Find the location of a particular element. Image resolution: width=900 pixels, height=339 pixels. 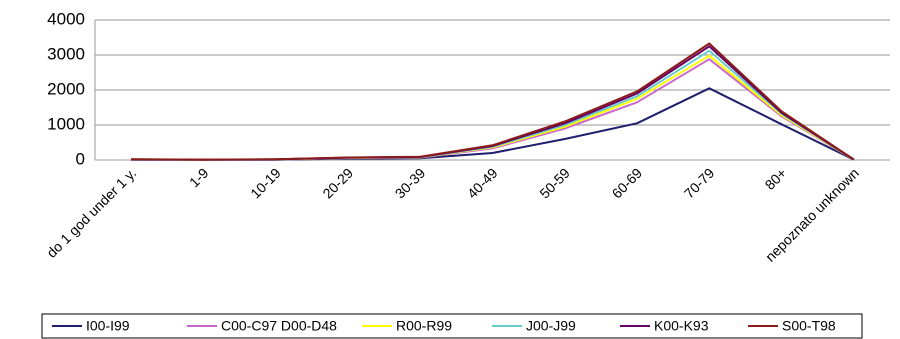

y-axis-ticks: 0 1000 2000 3000 4000 is located at coordinates (66, 88).